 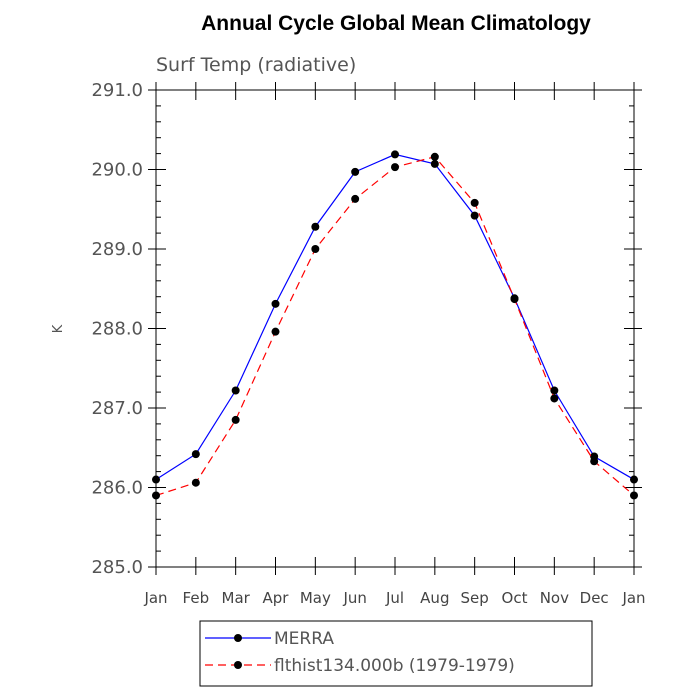 What do you see at coordinates (117, 488) in the screenshot?
I see `y-tick-label: 286.0` at bounding box center [117, 488].